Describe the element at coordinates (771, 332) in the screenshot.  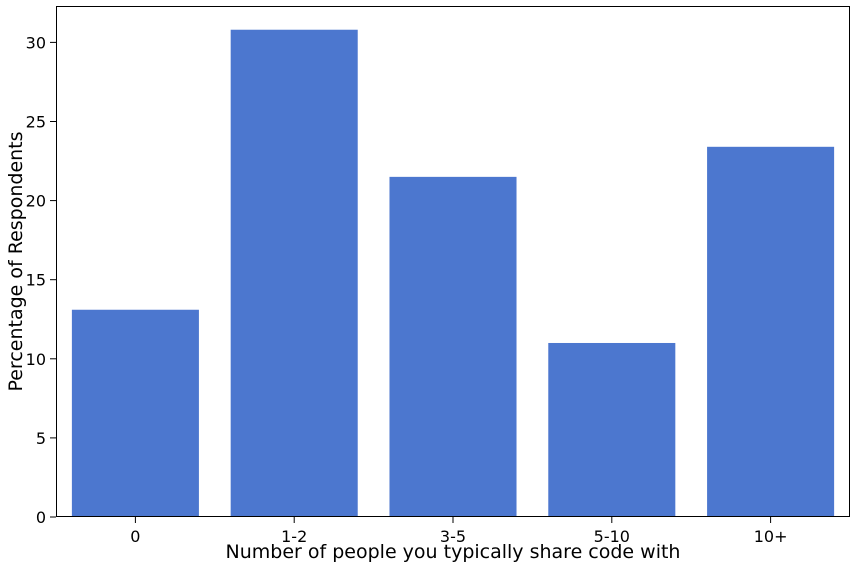
I see `bar-10+` at that location.